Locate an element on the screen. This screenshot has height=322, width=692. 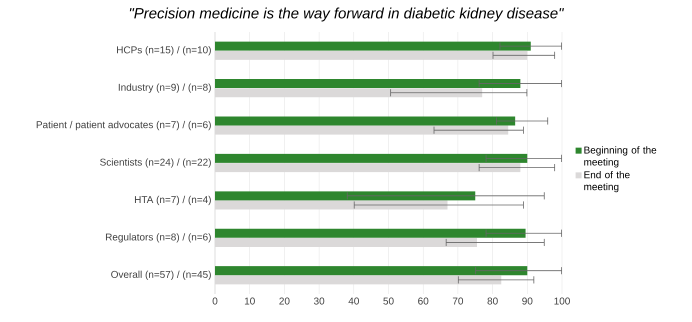
x-tick-label: 20 is located at coordinates (284, 301).